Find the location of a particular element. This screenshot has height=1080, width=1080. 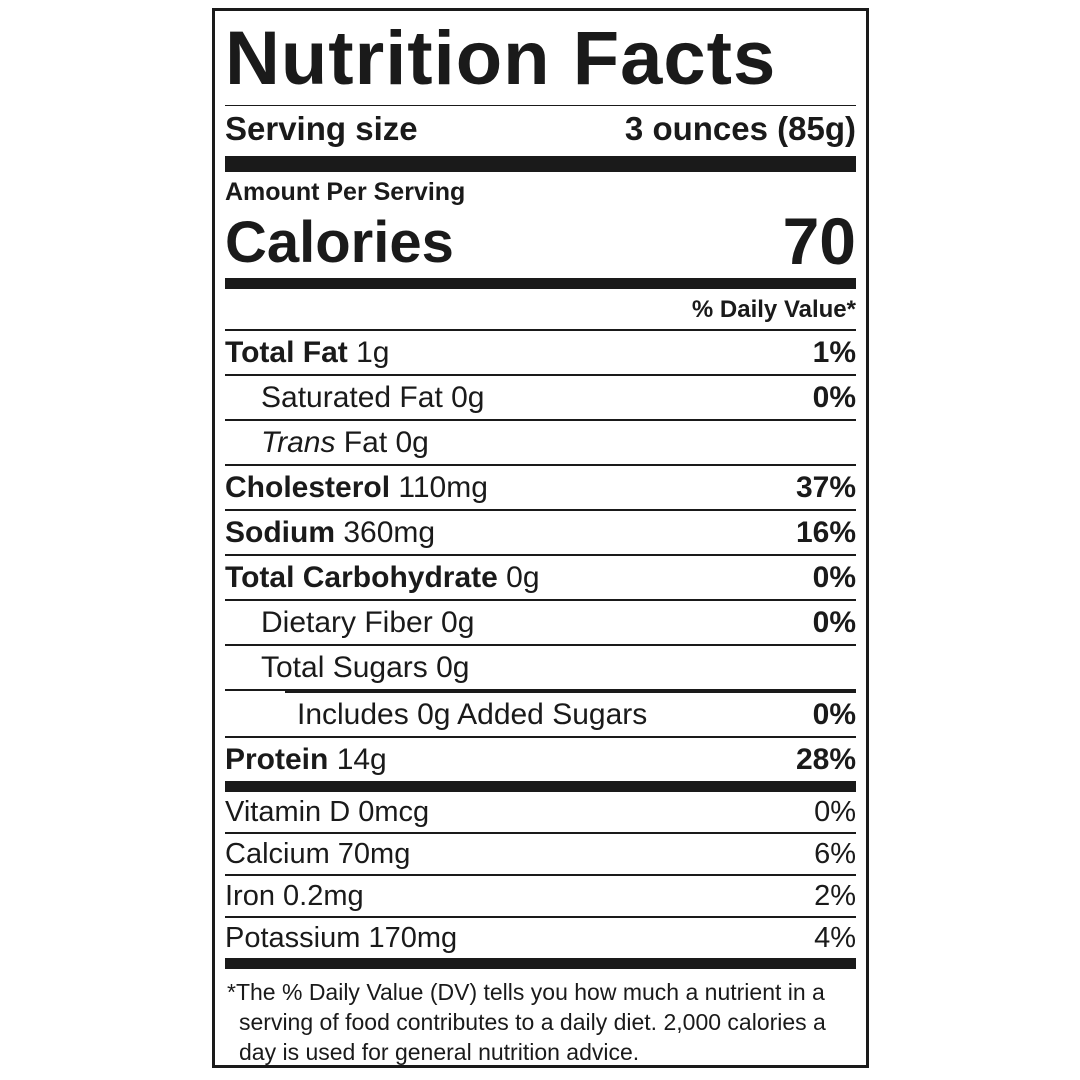

nutrient-daily-value: 37% is located at coordinates (825, 487).